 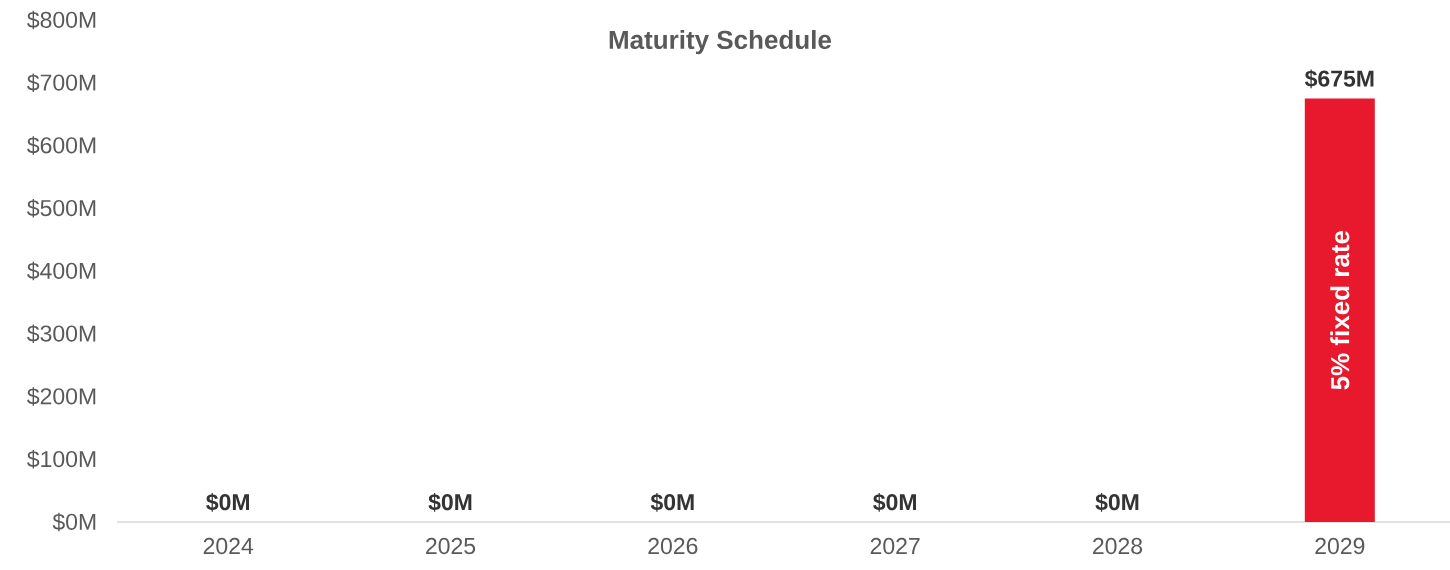 I want to click on annotation: 5% fixed rate, so click(x=1340, y=310).